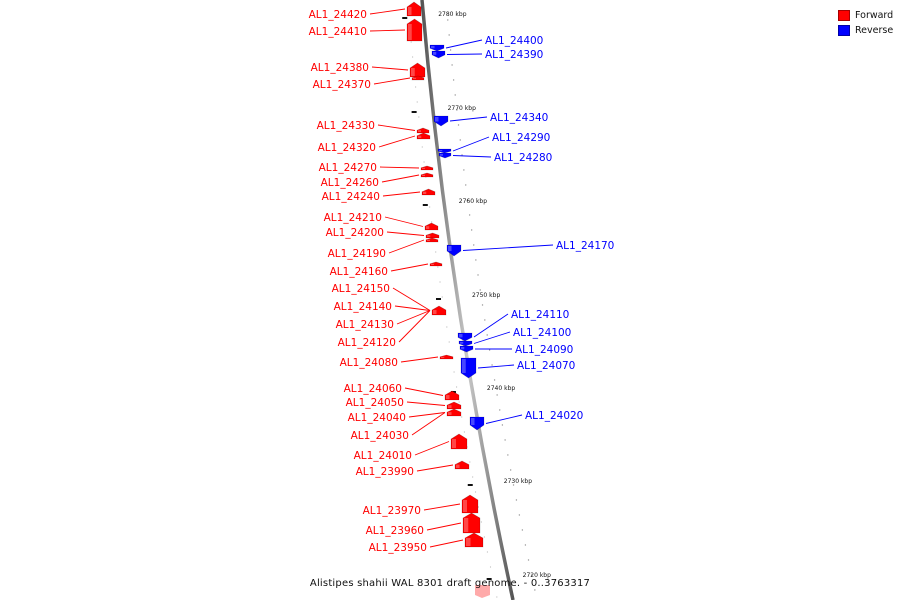  I want to click on gene-label: AL1_24210, so click(353, 218).